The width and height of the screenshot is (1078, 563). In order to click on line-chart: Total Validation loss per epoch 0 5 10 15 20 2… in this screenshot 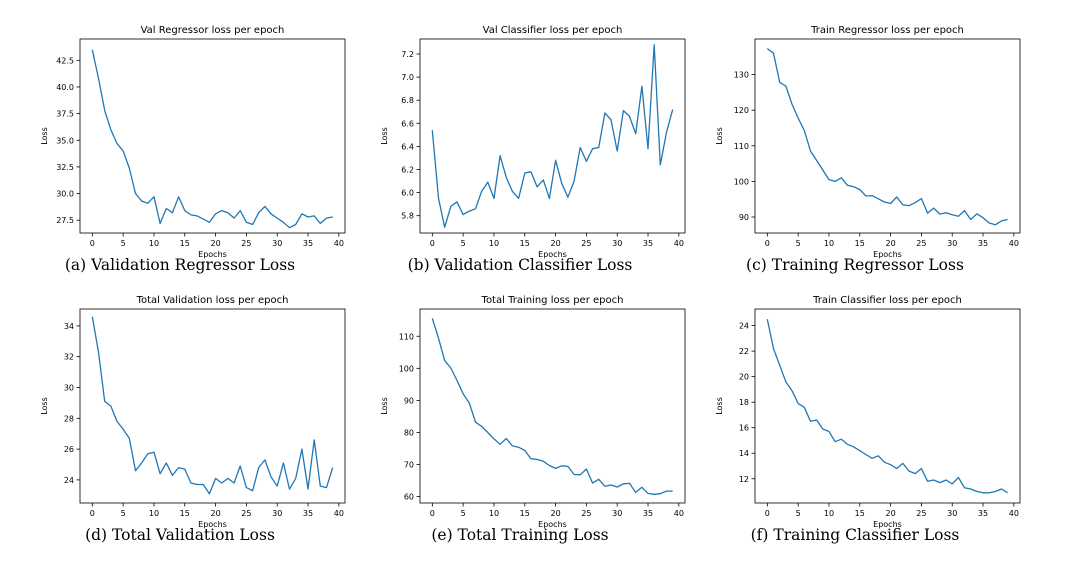, I will do `click(193, 412)`.